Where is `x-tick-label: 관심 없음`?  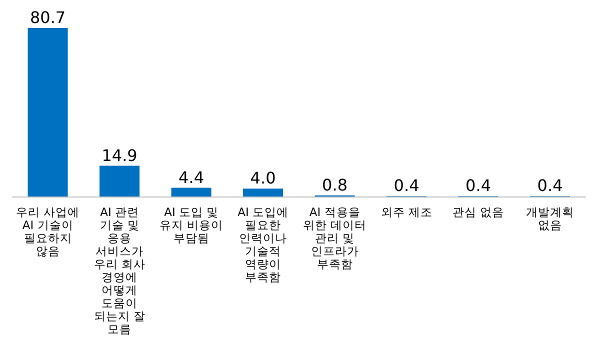 x-tick-label: 관심 없음 is located at coordinates (478, 212).